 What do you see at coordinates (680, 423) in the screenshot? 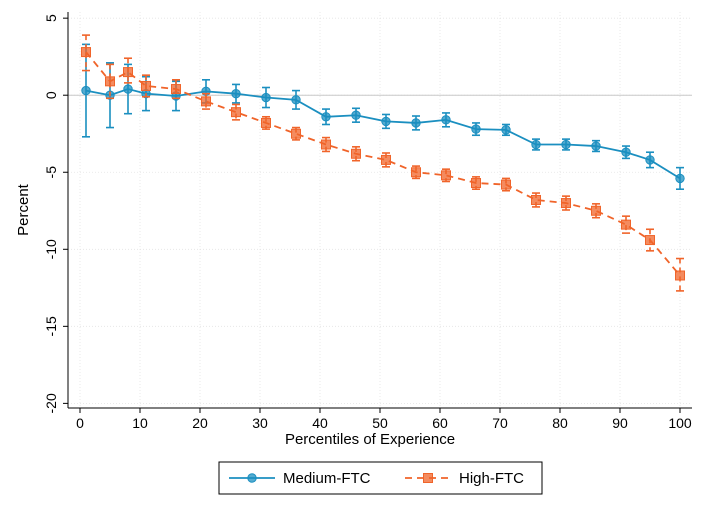
I see `x-tick-label: 100` at bounding box center [680, 423].